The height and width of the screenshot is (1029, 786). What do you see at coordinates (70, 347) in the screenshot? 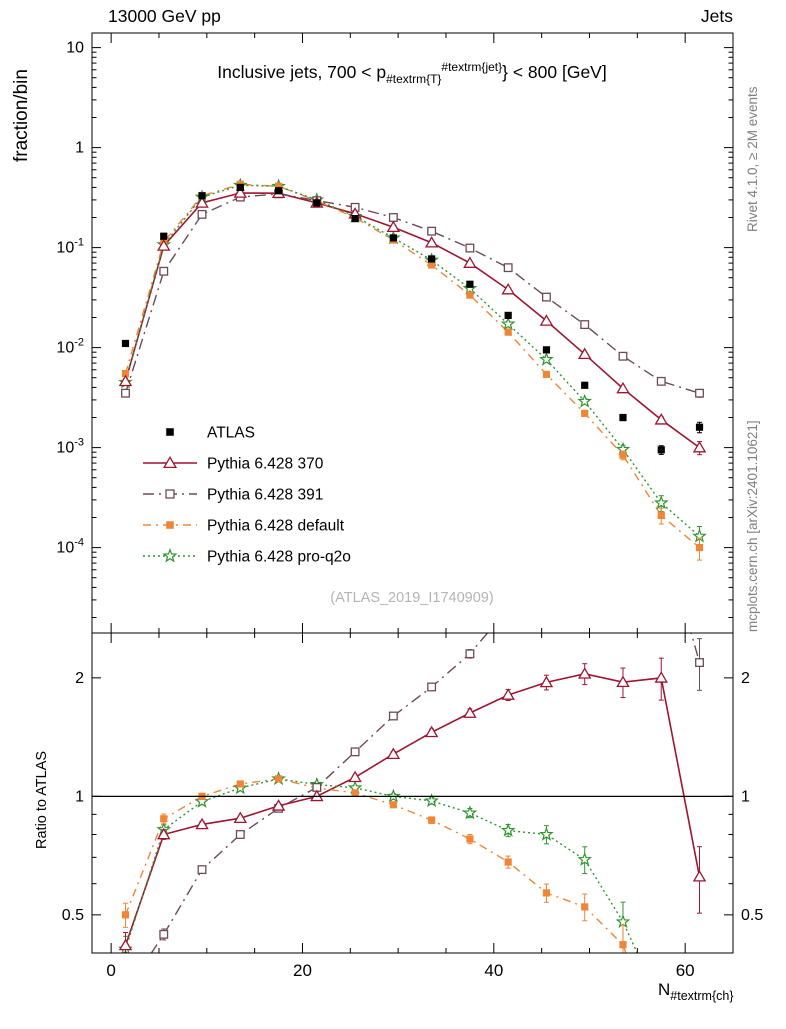
I see `y-tick-label: 10⁻²` at bounding box center [70, 347].